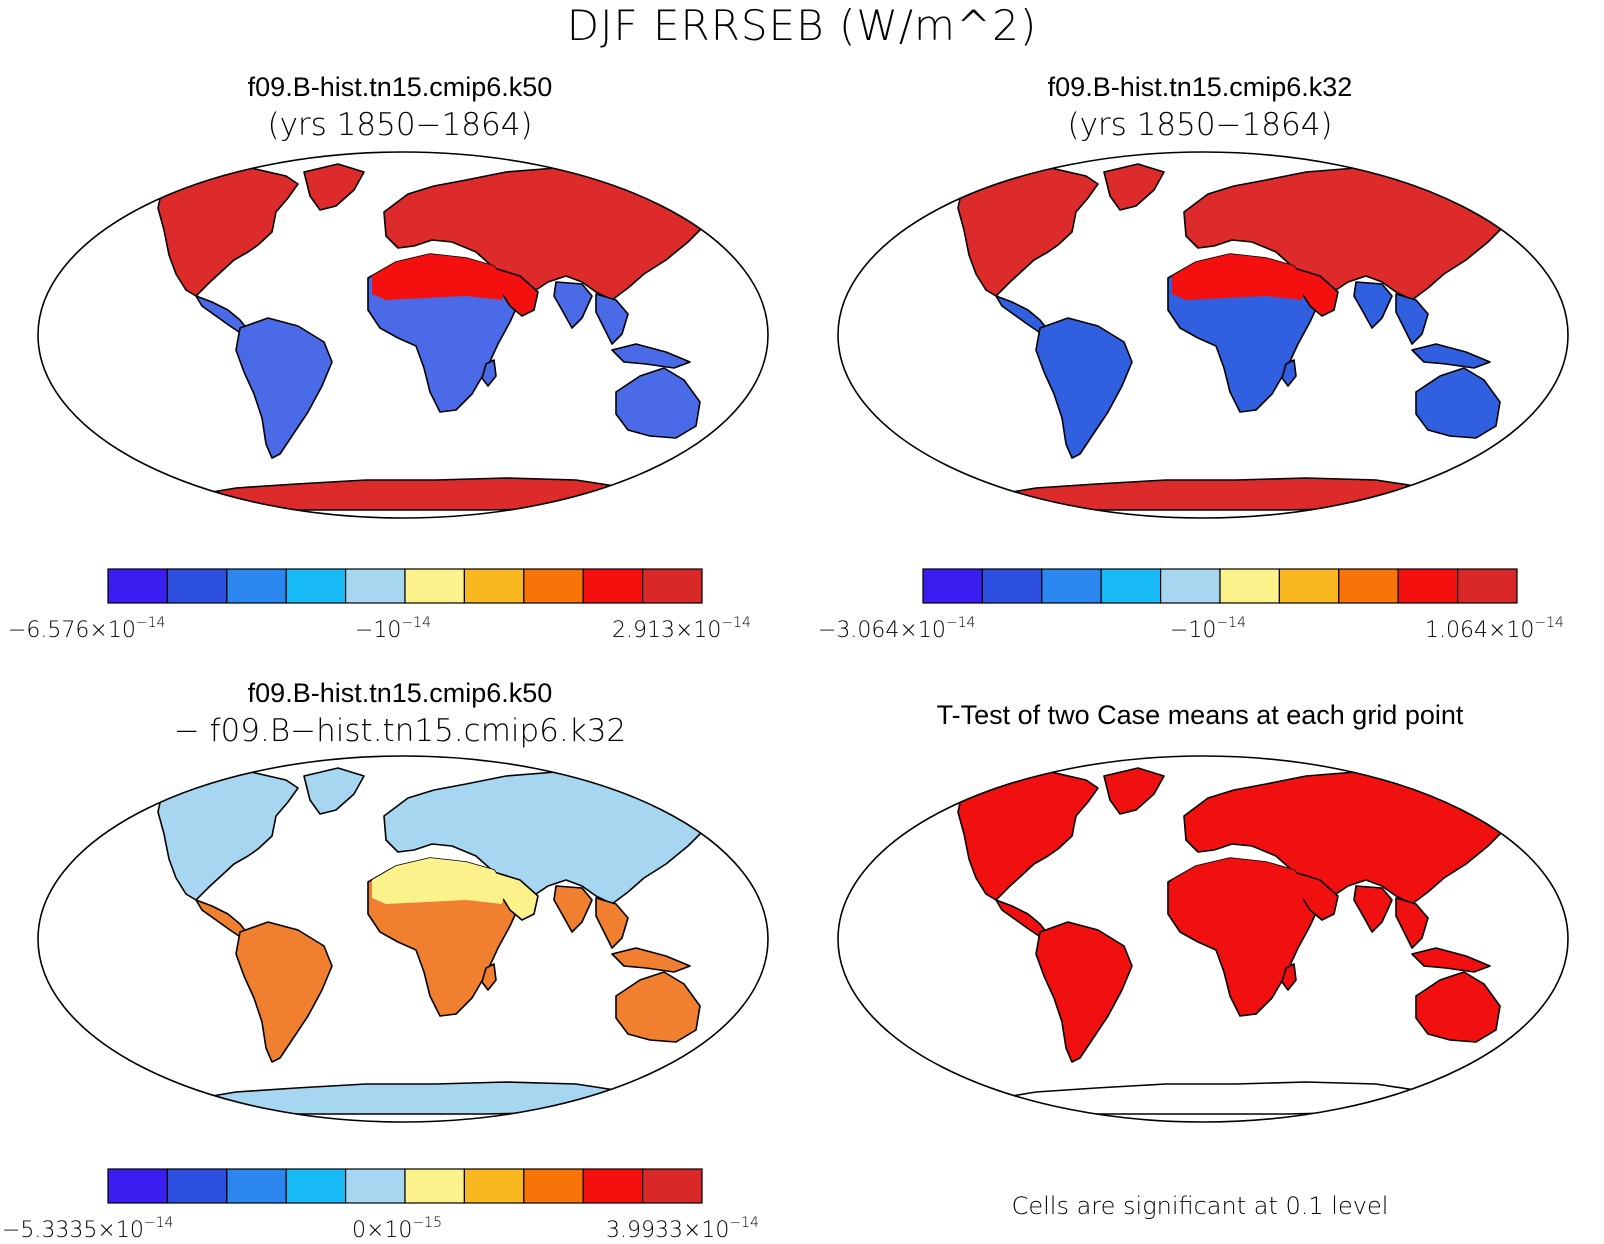 Image resolution: width=1604 pixels, height=1244 pixels. I want to click on panel-k32-subtitle: (yrs 1850−1864), so click(1200, 125).